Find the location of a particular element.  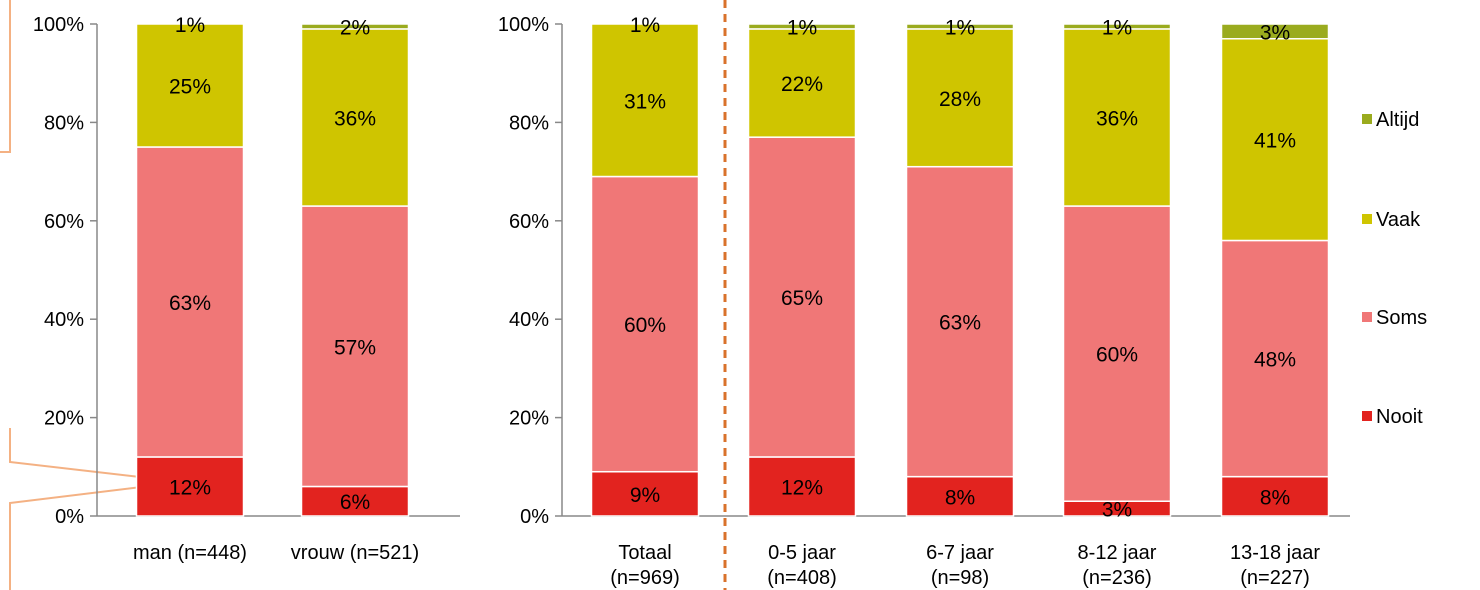

category-label: (n=236) is located at coordinates (1117, 578).